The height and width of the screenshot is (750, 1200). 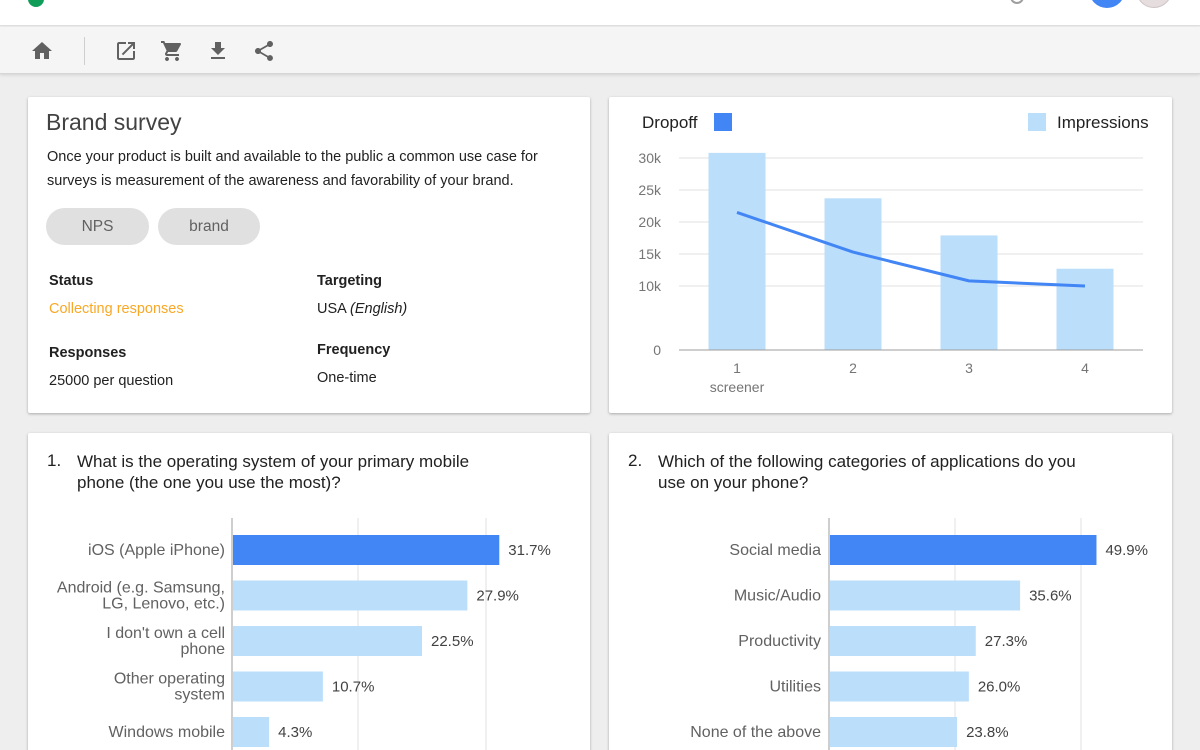 I want to click on category-label: None of the above, so click(x=755, y=732).